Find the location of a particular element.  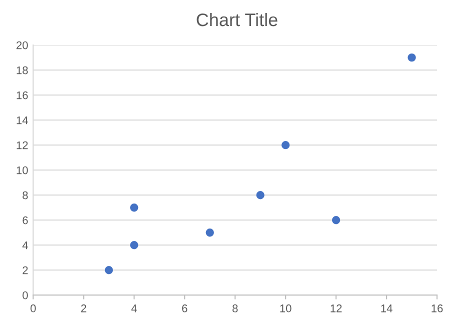

y-tick-label: 4 is located at coordinates (25, 245).